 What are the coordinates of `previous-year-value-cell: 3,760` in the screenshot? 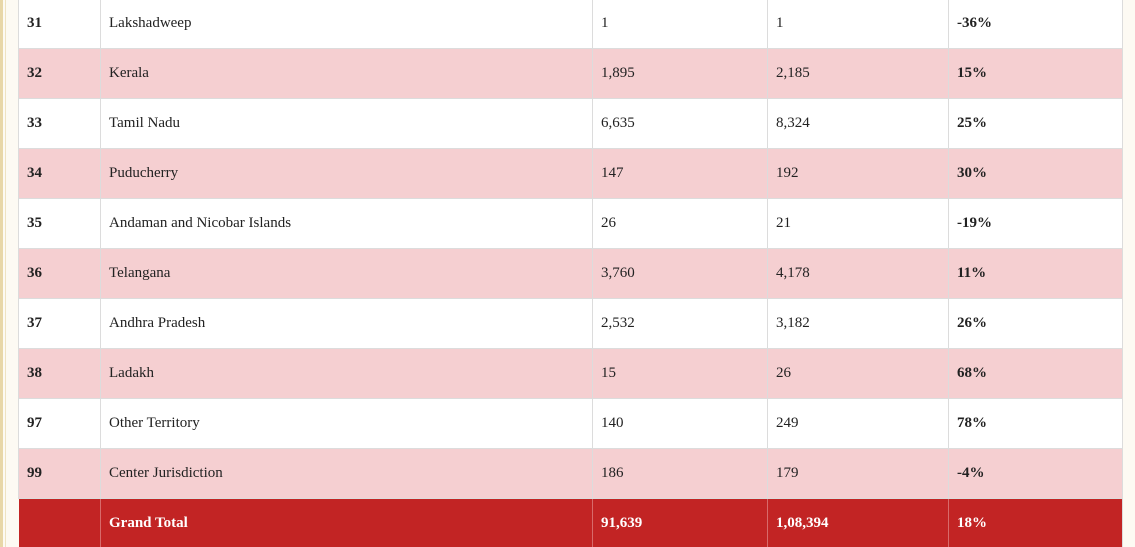 It's located at (680, 273).